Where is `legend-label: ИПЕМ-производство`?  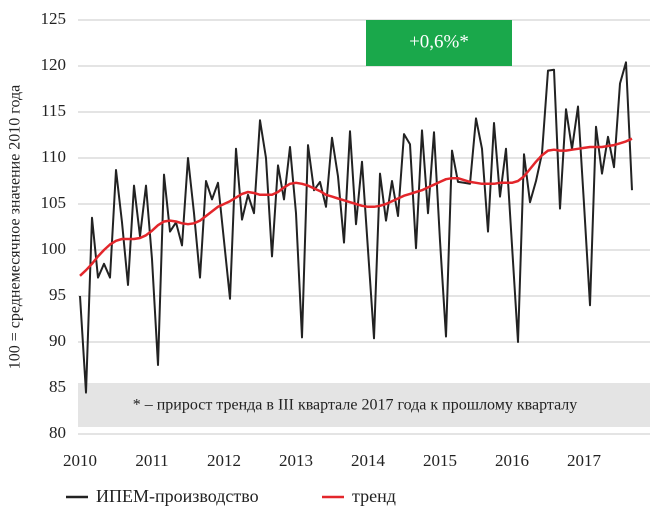
legend-label: ИПЕМ-производство is located at coordinates (177, 496).